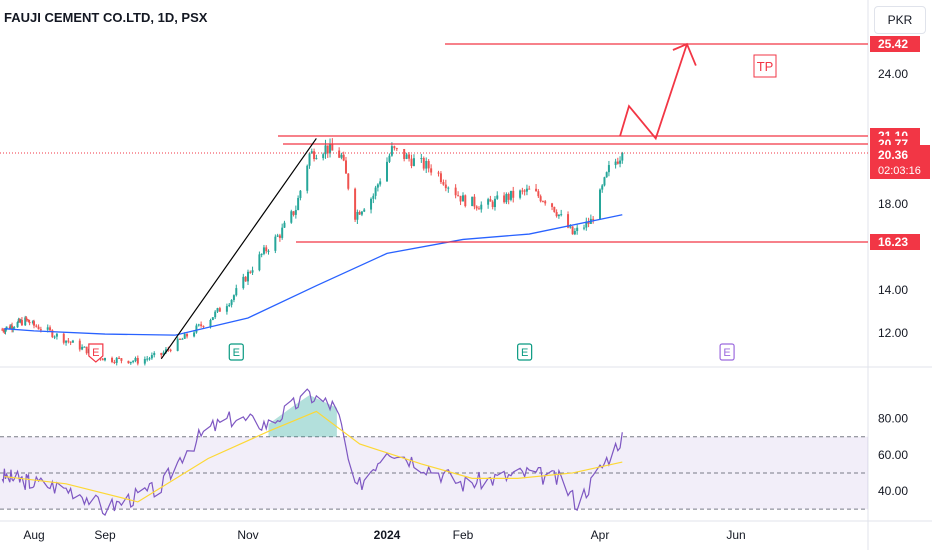  I want to click on level-price-badge, so click(895, 242).